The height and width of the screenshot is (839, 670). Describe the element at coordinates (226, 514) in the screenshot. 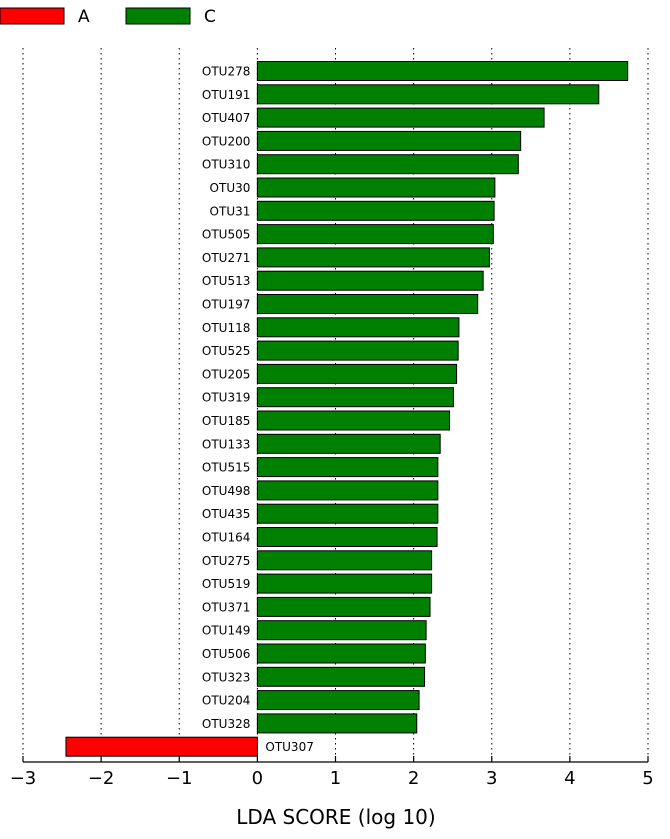

I see `category-label-otu435: OTU435` at that location.